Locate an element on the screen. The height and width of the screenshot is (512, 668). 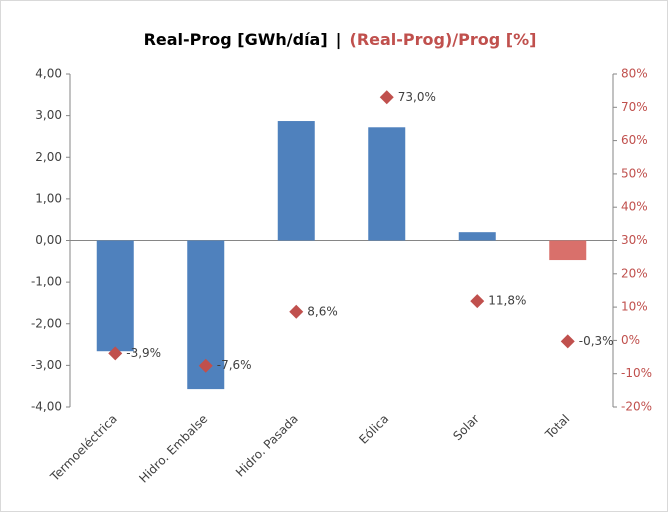
y2-tick-label: 0% is located at coordinates (630, 340).